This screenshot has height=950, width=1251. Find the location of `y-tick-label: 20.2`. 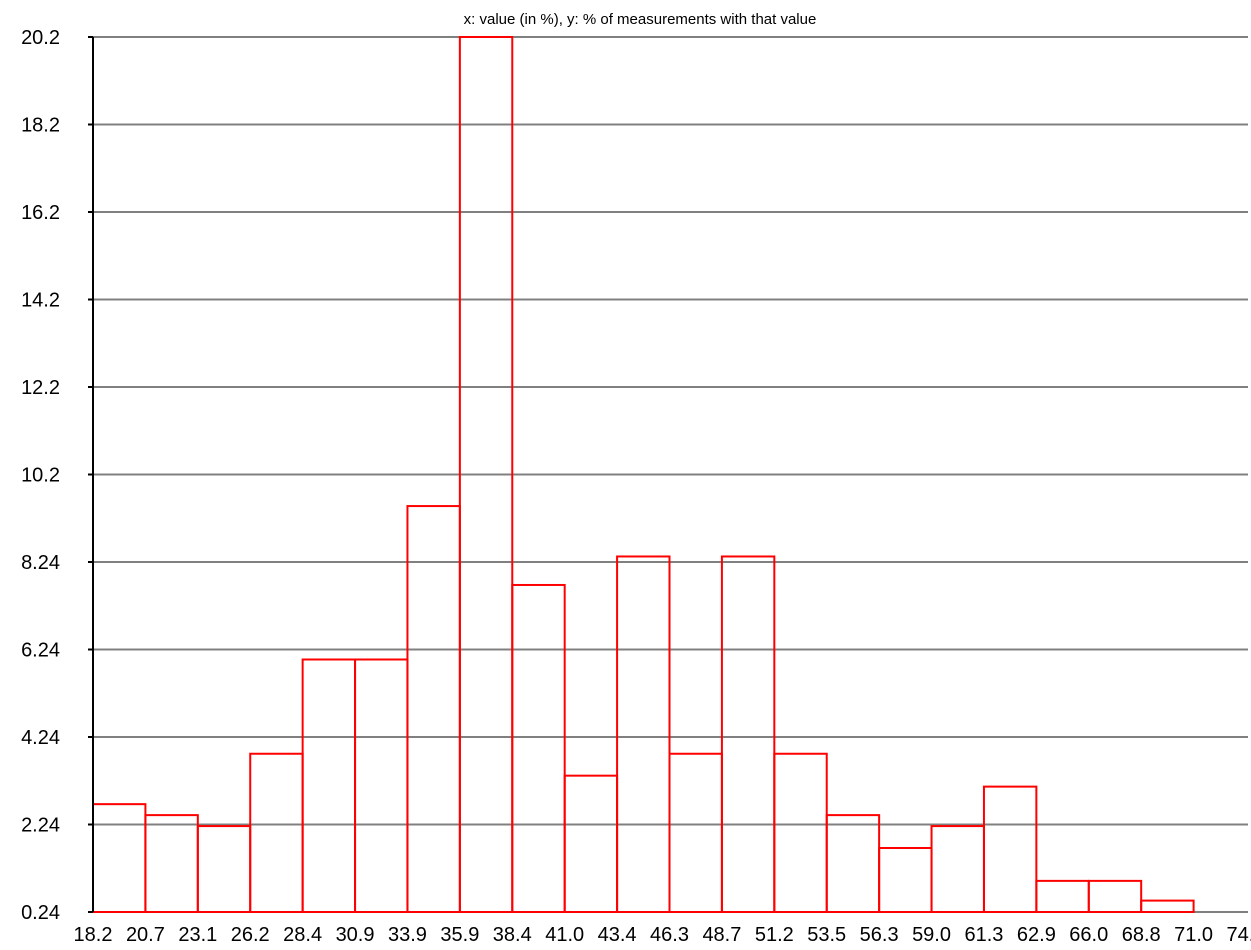

y-tick-label: 20.2 is located at coordinates (40, 38).